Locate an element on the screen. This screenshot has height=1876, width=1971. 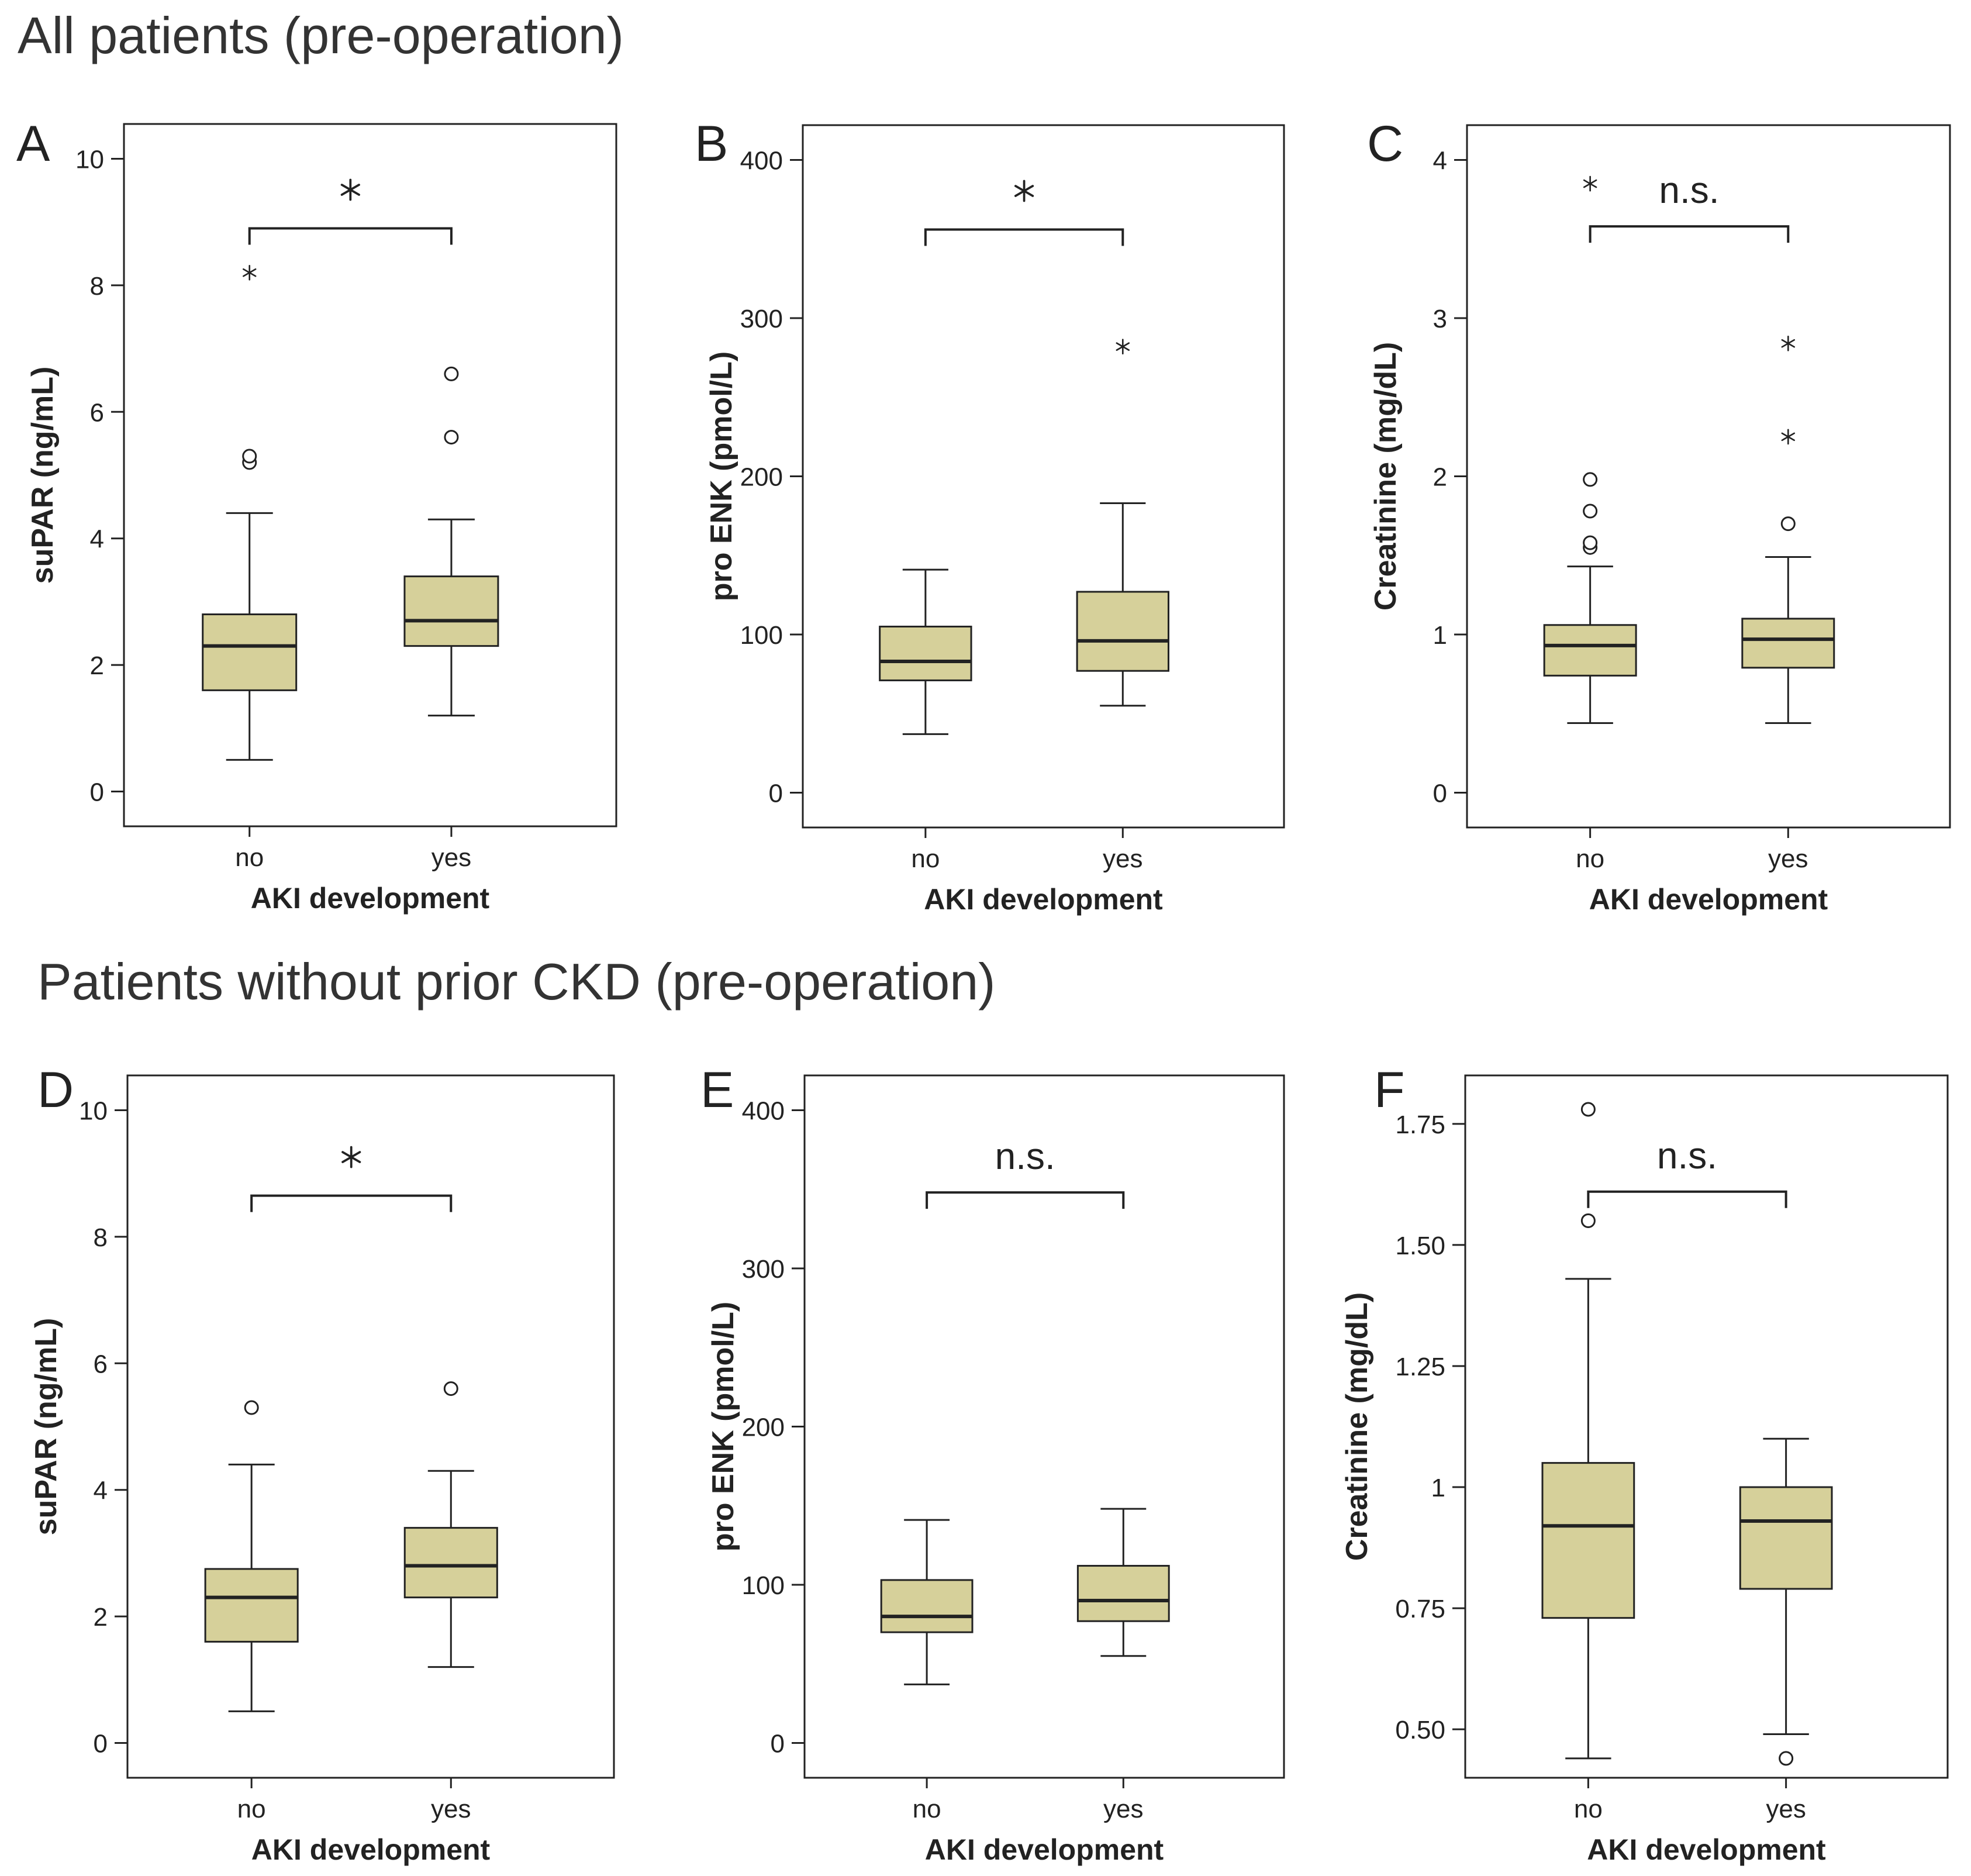
x-tick-label-e-yes: yes is located at coordinates (1123, 1809).